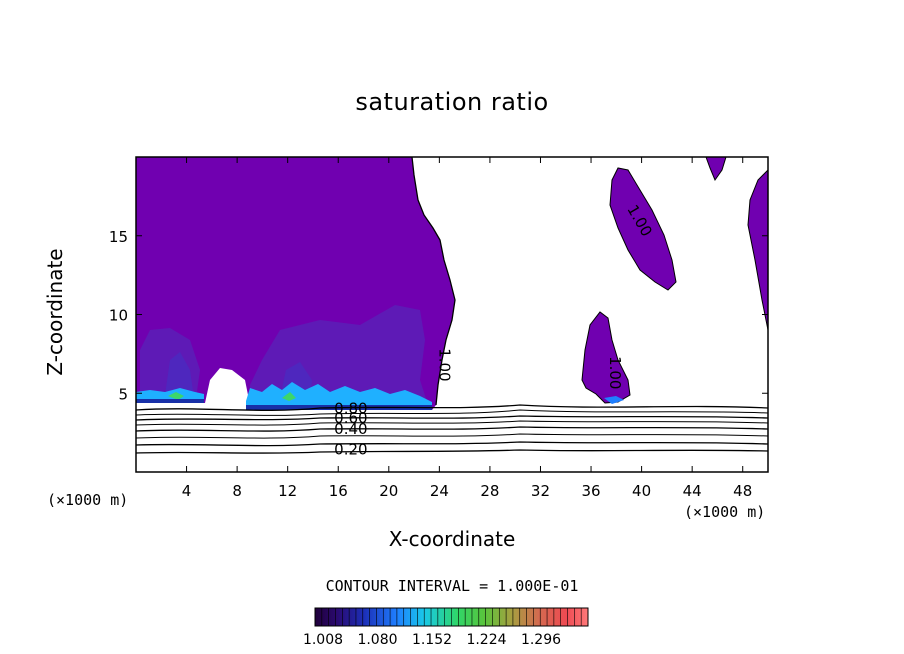  I want to click on contour-label: 0.20, so click(350, 450).